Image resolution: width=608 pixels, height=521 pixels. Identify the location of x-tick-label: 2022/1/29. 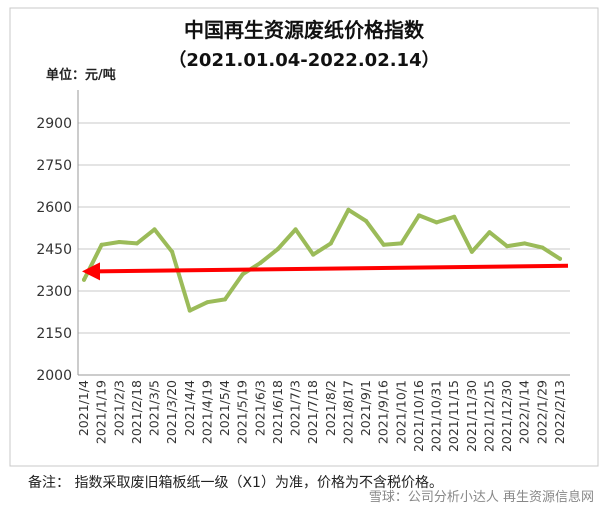
(541, 412).